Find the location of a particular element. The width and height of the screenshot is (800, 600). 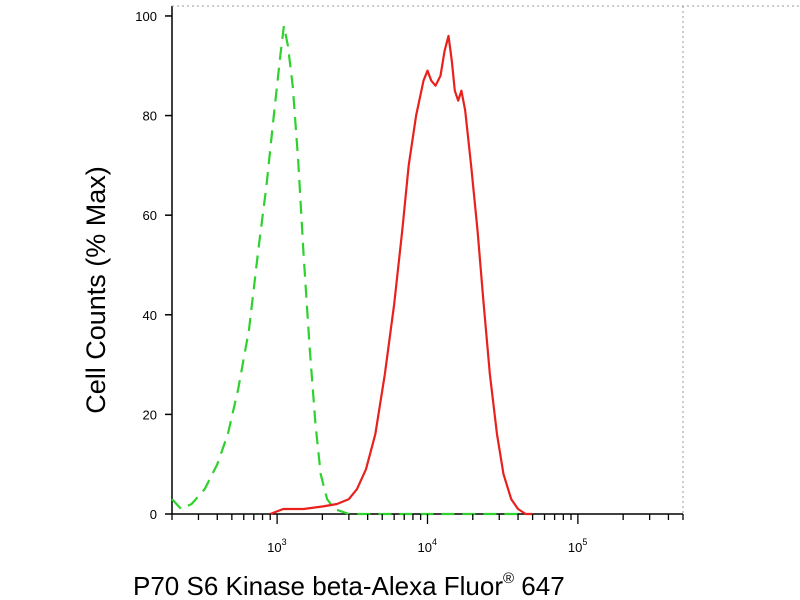

y-axis-title: Cell Counts (% Max) is located at coordinates (96, 290).